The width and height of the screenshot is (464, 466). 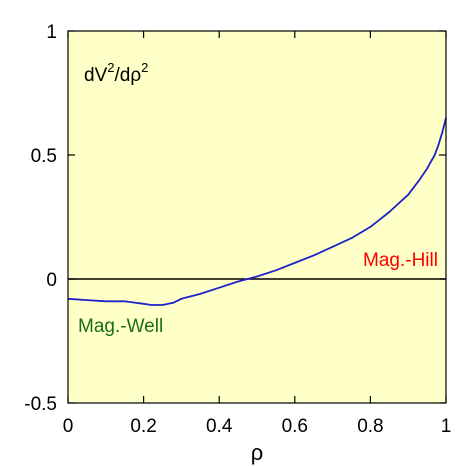 I want to click on y-tick-label: 0, so click(x=51, y=280).